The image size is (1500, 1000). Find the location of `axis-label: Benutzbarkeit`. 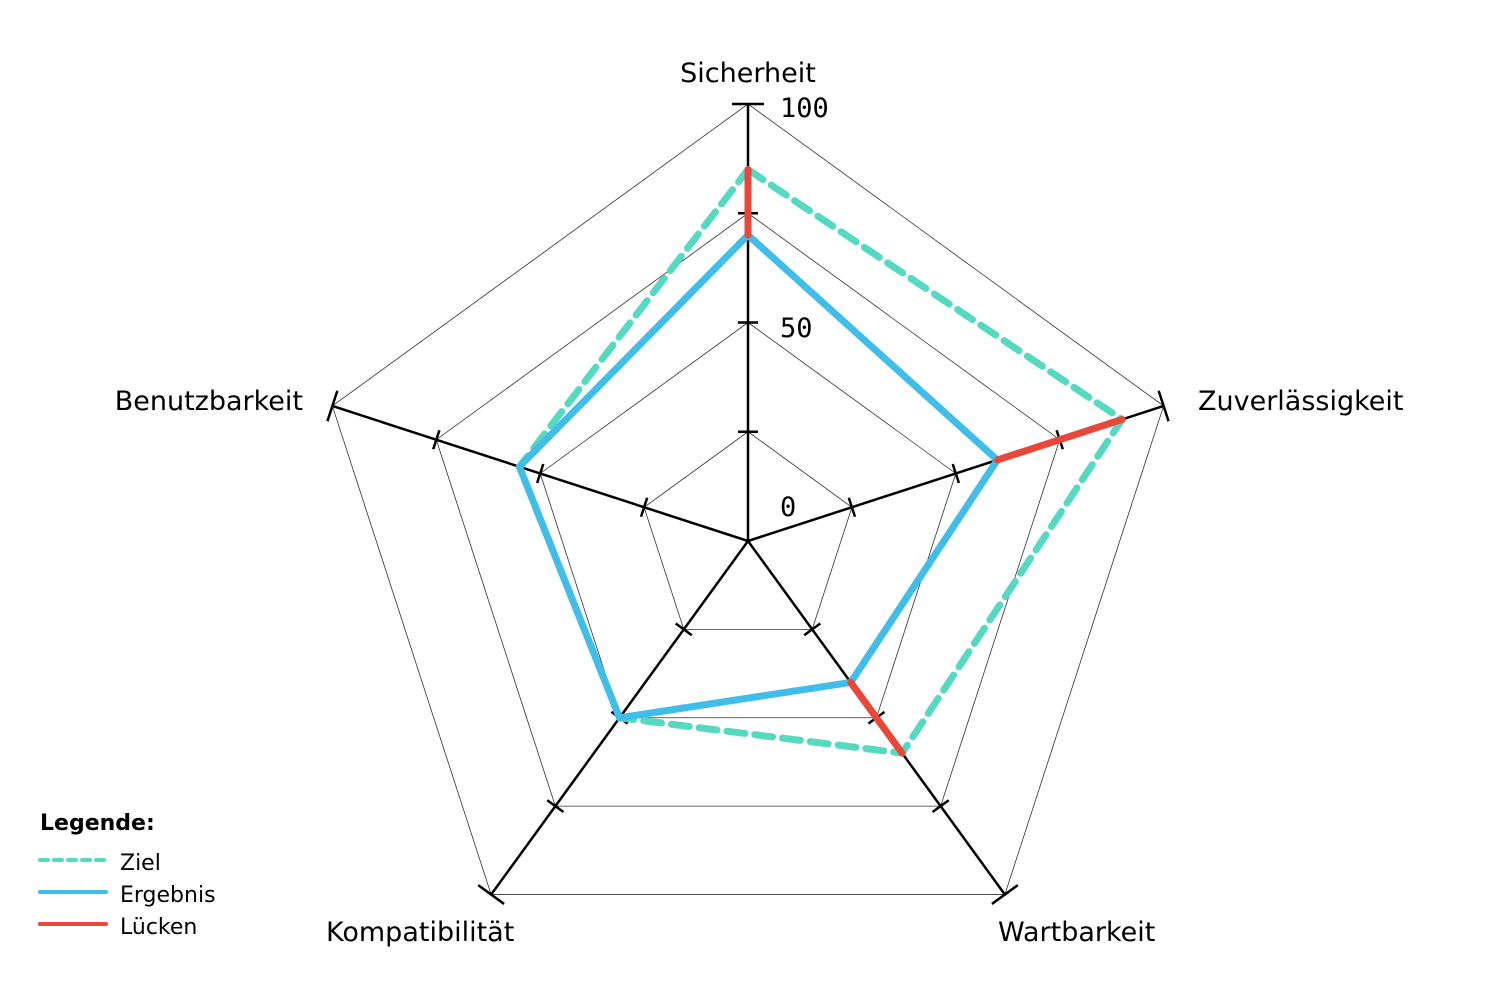

axis-label: Benutzbarkeit is located at coordinates (209, 401).